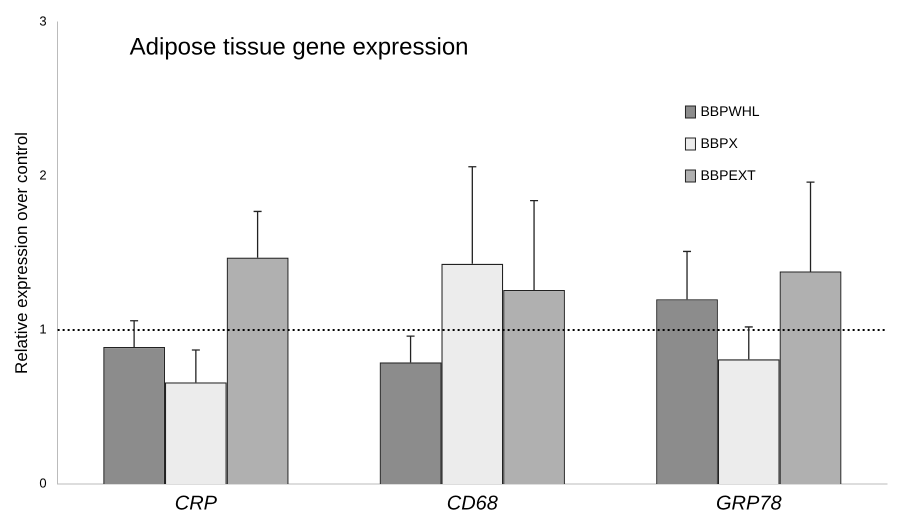 The width and height of the screenshot is (899, 524). I want to click on legend-label: BBPWHL, so click(730, 110).